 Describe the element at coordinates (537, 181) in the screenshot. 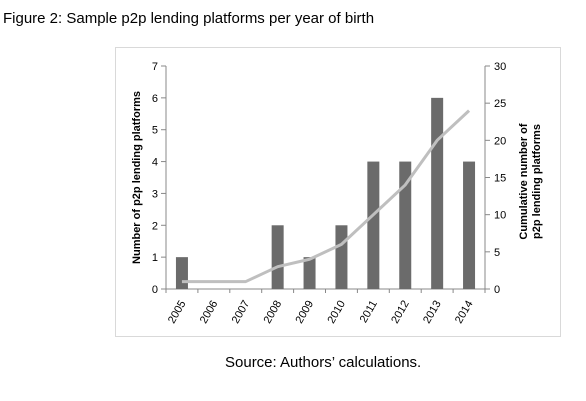

I see `y2-axis-title-line2: p2p lending platforms` at that location.